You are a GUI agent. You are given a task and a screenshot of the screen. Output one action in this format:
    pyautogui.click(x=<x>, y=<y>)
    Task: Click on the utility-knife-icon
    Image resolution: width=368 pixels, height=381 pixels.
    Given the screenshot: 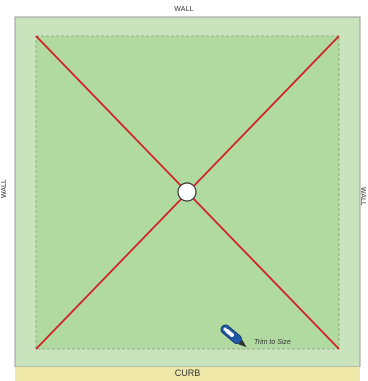 What is the action you would take?
    pyautogui.click(x=233, y=336)
    